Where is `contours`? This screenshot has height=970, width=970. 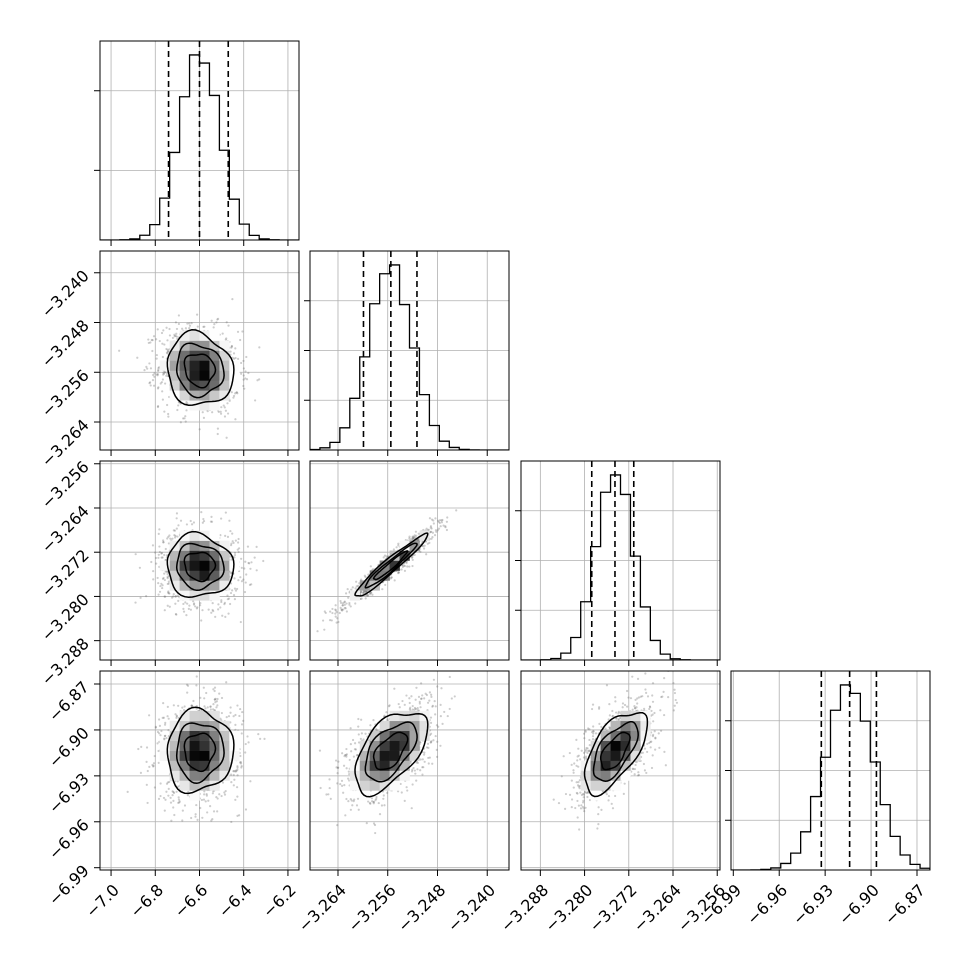
contours is located at coordinates (200, 750).